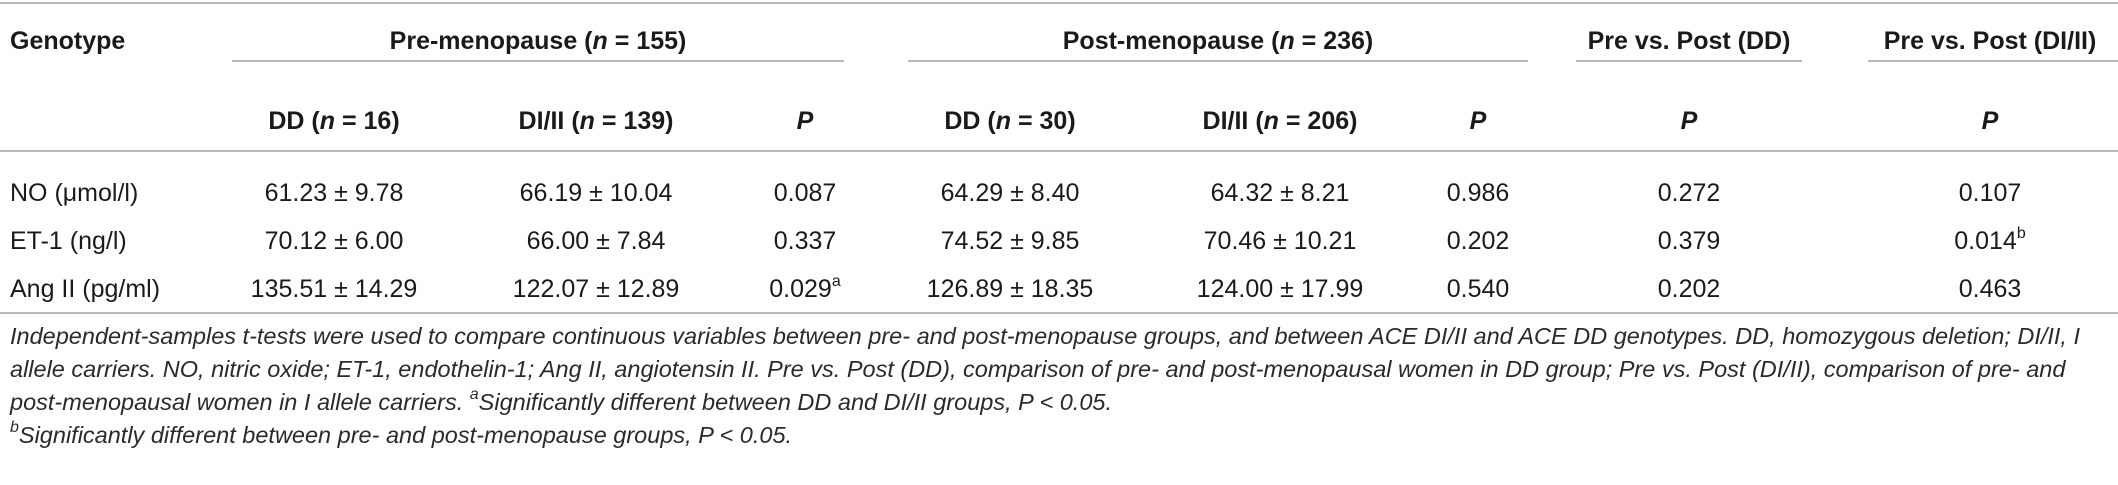 The image size is (2118, 485). Describe the element at coordinates (1689, 41) in the screenshot. I see `group-header-pre-vs-post-dd: Pre vs. Post (DD)` at that location.